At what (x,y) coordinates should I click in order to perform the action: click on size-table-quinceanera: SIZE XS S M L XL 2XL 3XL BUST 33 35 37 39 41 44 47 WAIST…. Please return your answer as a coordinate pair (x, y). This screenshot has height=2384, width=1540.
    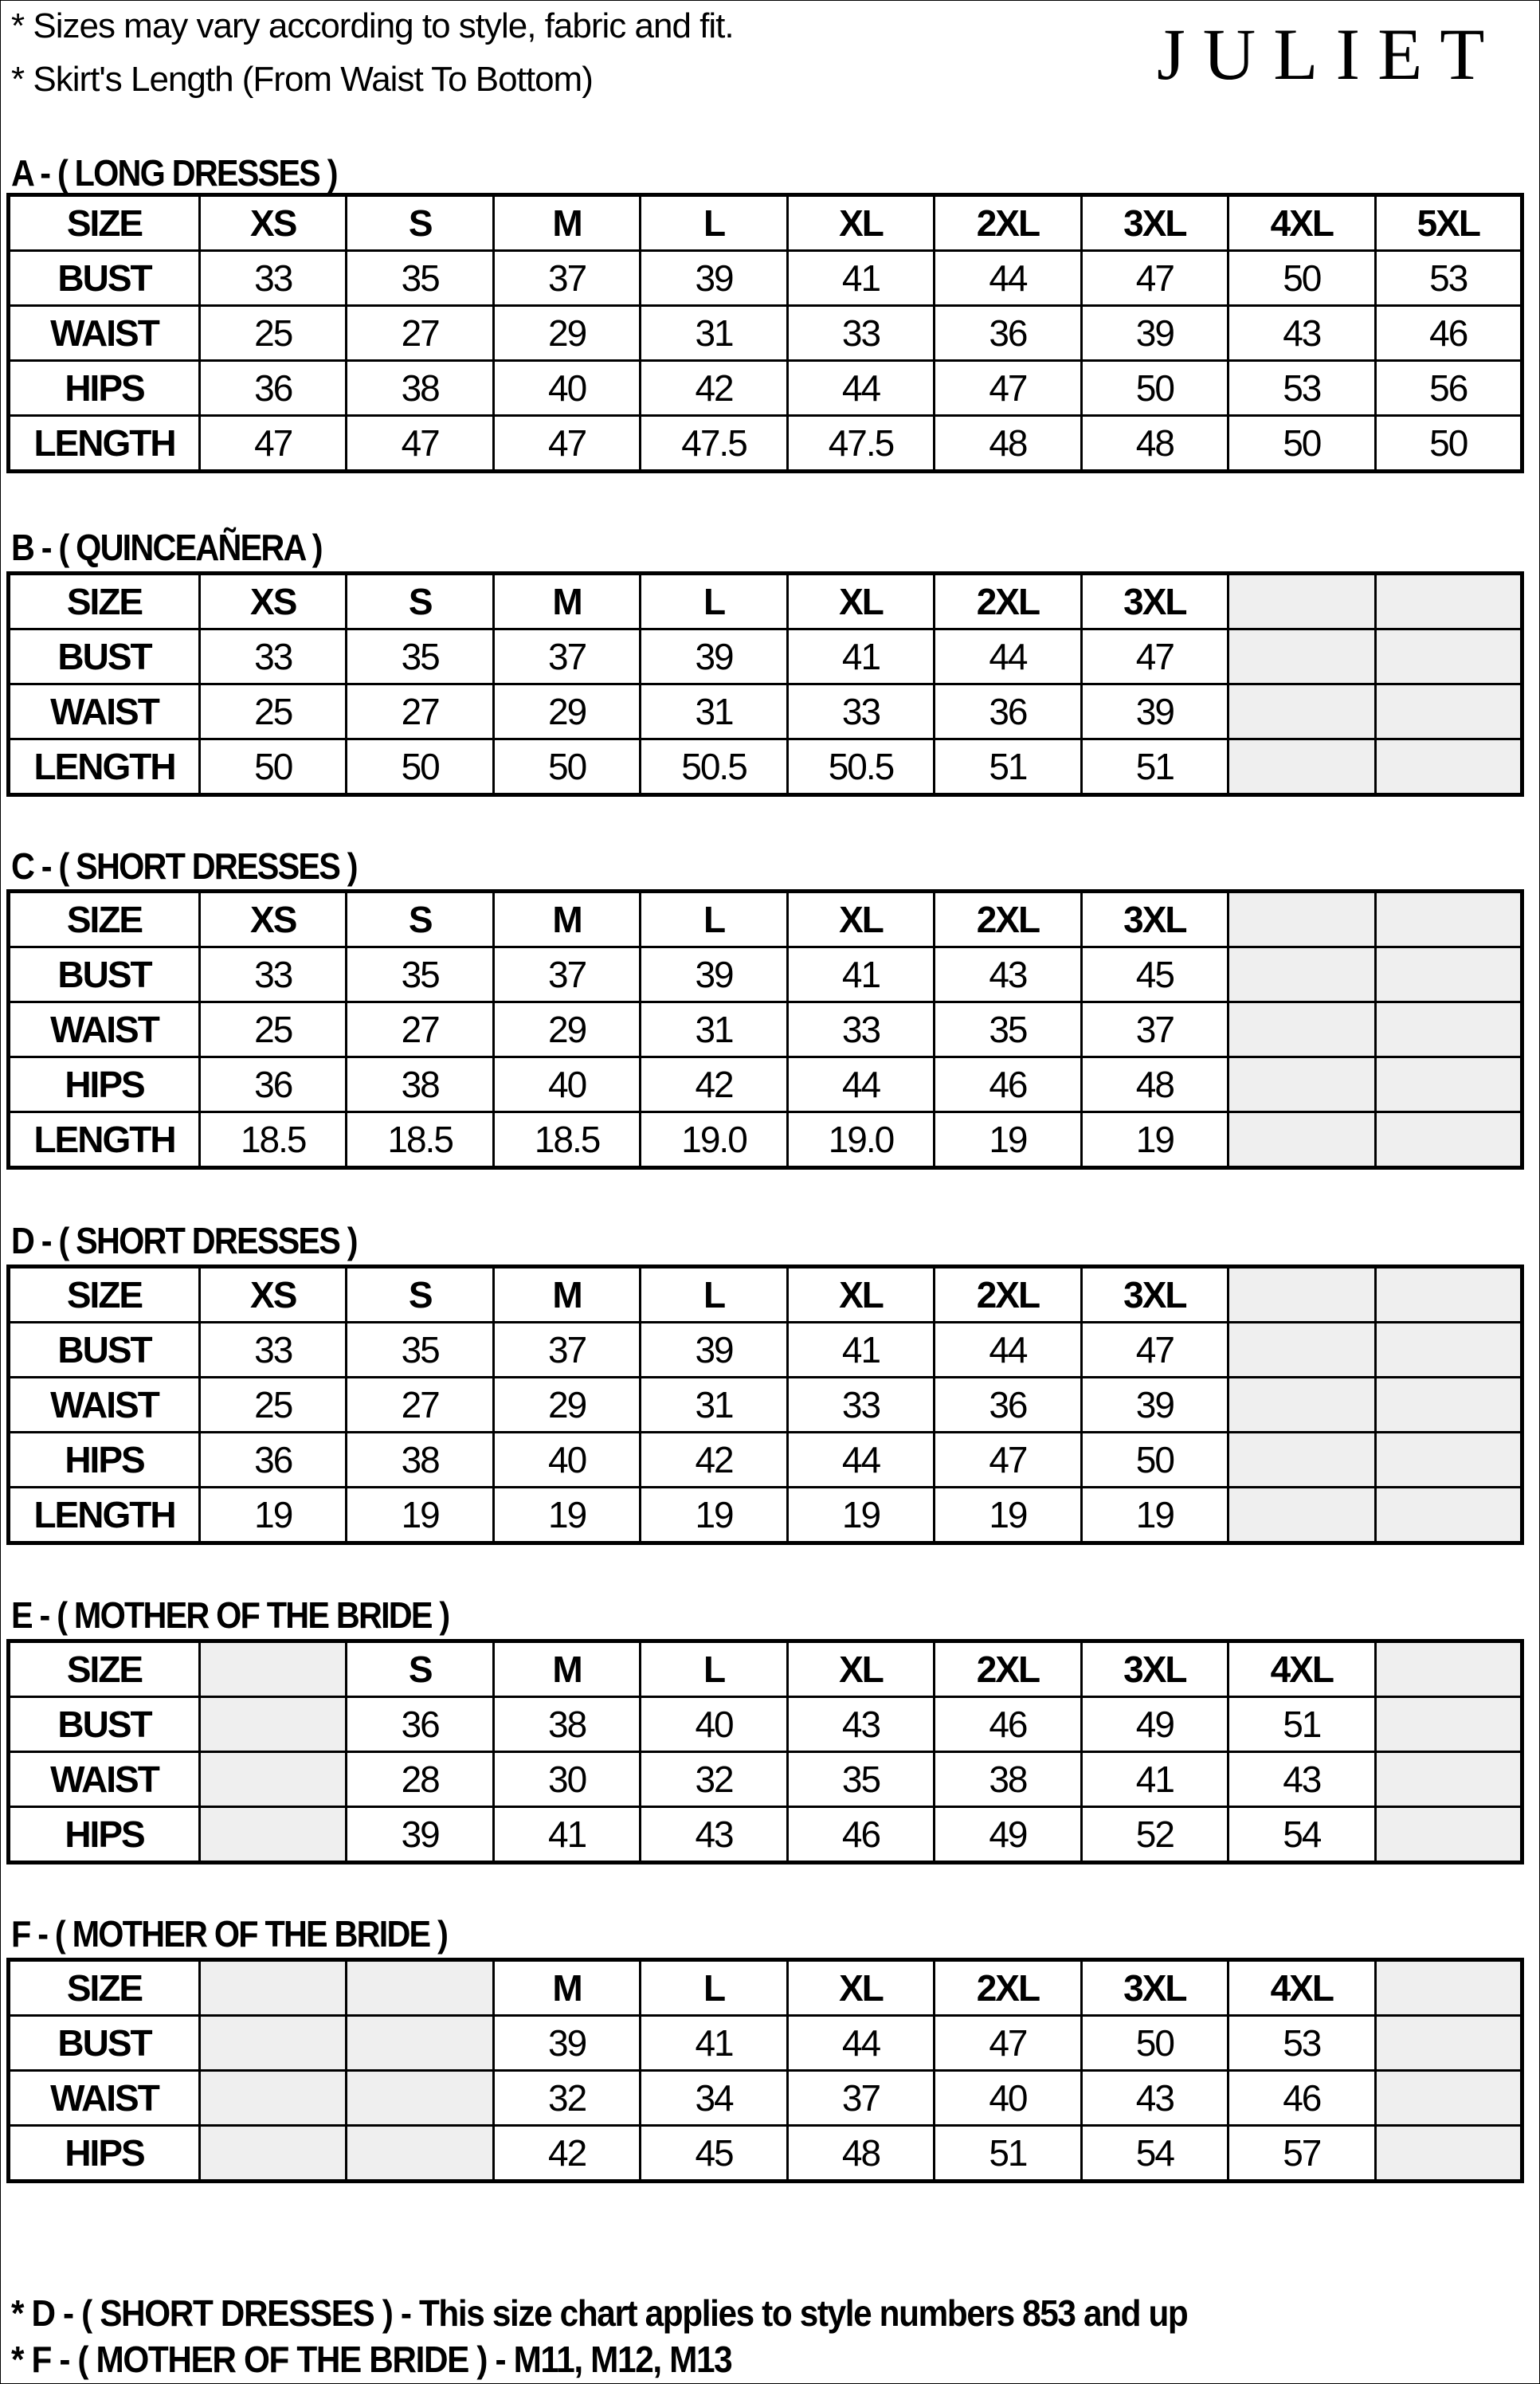
    Looking at the image, I should click on (765, 684).